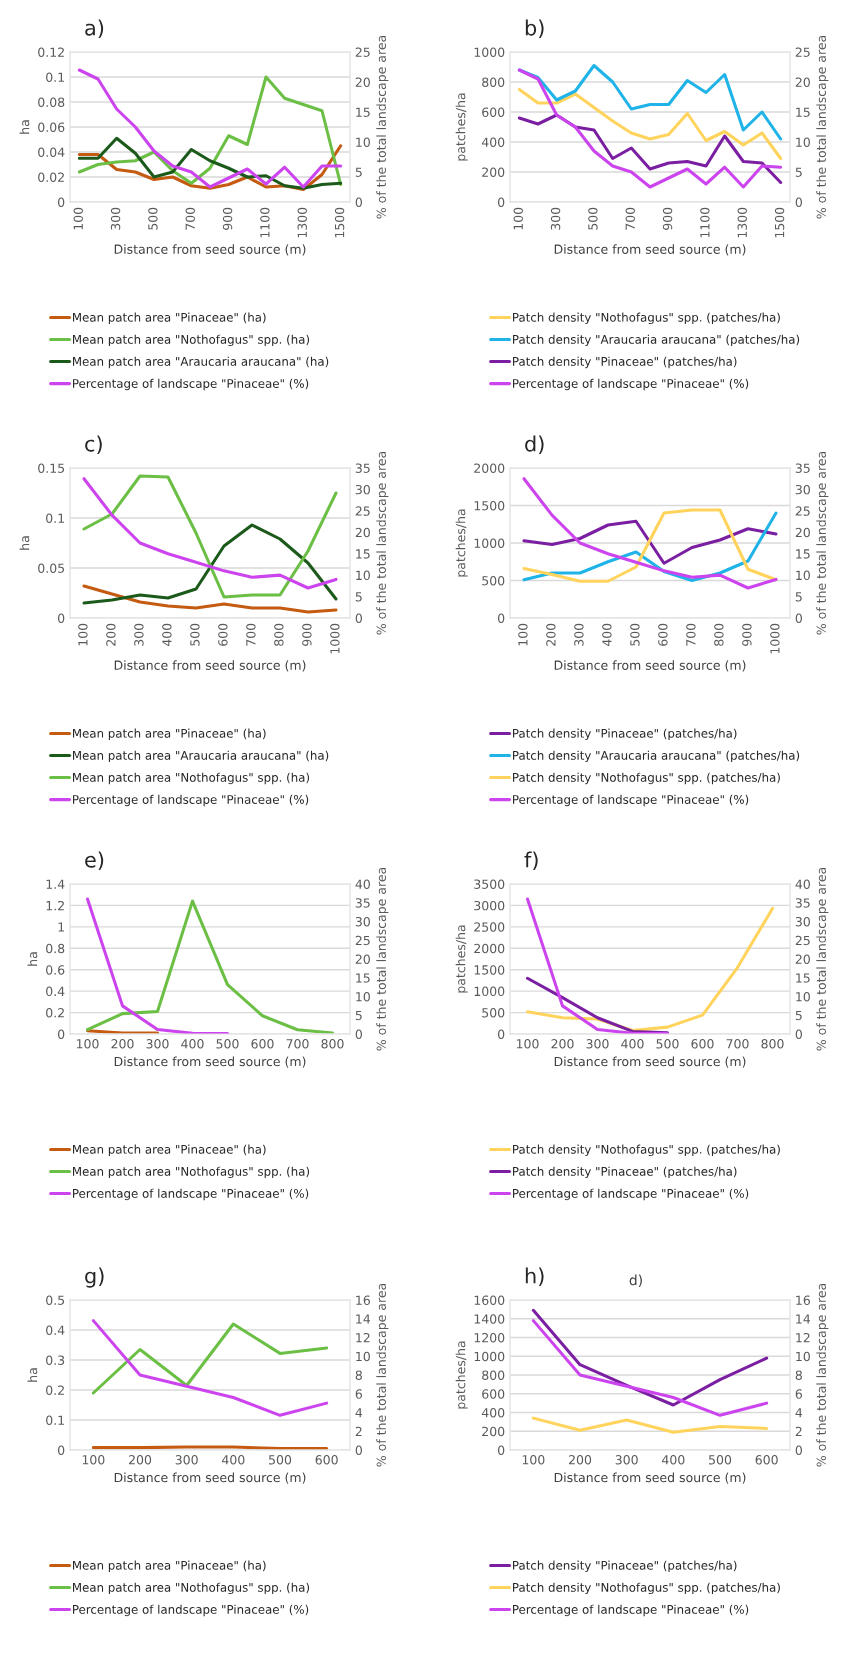 The image size is (867, 1665). What do you see at coordinates (94, 1277) in the screenshot?
I see `chart-title: g)` at bounding box center [94, 1277].